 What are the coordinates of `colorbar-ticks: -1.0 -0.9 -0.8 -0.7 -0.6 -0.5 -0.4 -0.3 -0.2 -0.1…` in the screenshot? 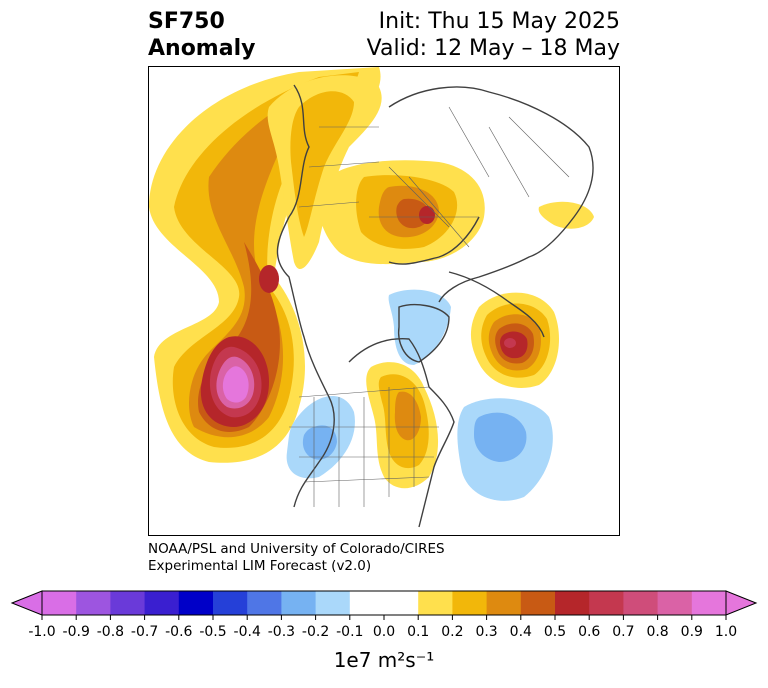 It's located at (382, 627).